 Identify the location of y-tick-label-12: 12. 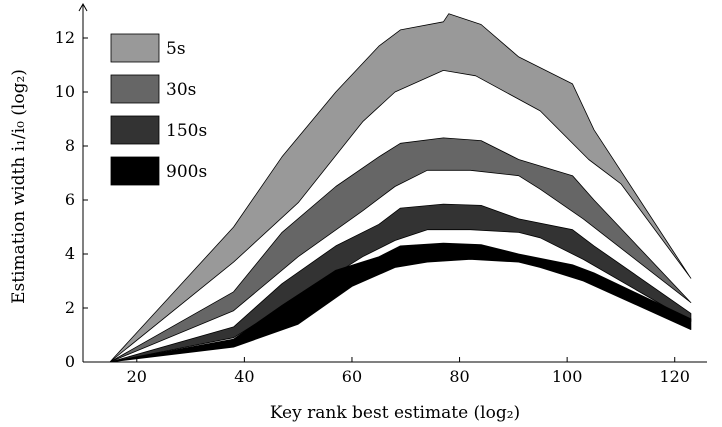
(65, 37).